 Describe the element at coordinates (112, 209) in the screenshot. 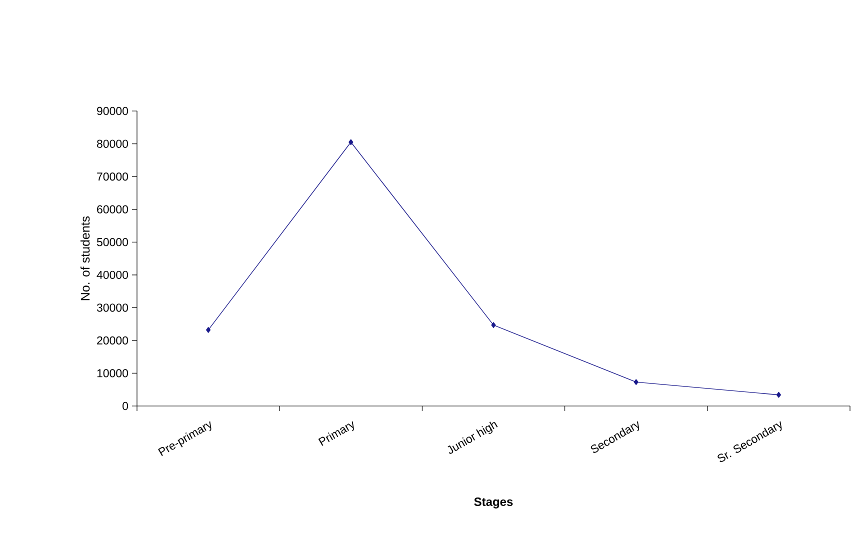

I see `y-tick-label: 60000` at that location.